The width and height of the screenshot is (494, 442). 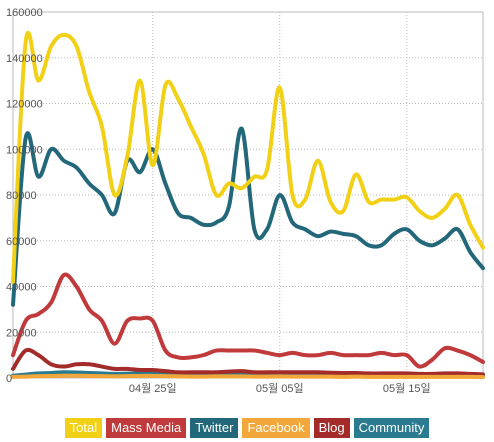 What do you see at coordinates (407, 388) in the screenshot?
I see `x-tick-label: 05월 15일` at bounding box center [407, 388].